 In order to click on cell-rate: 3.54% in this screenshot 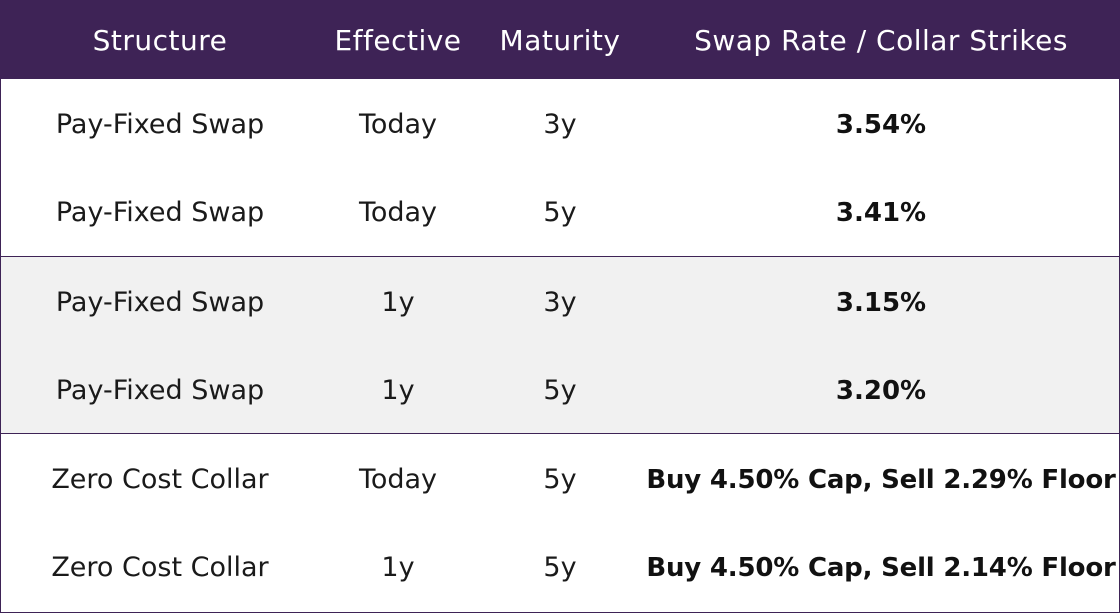, I will do `click(881, 125)`.